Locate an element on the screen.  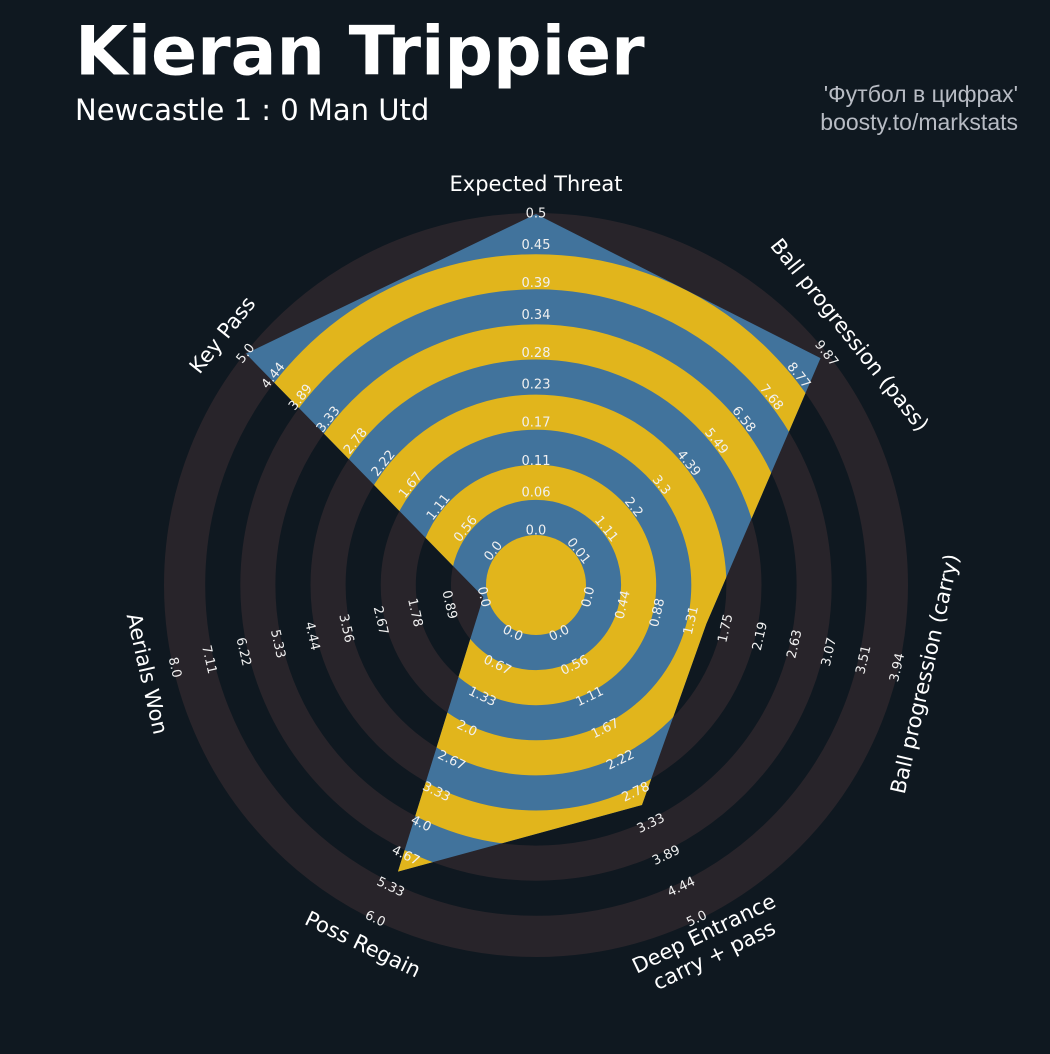
ring-tick-label: 0.89 is located at coordinates (448, 605).